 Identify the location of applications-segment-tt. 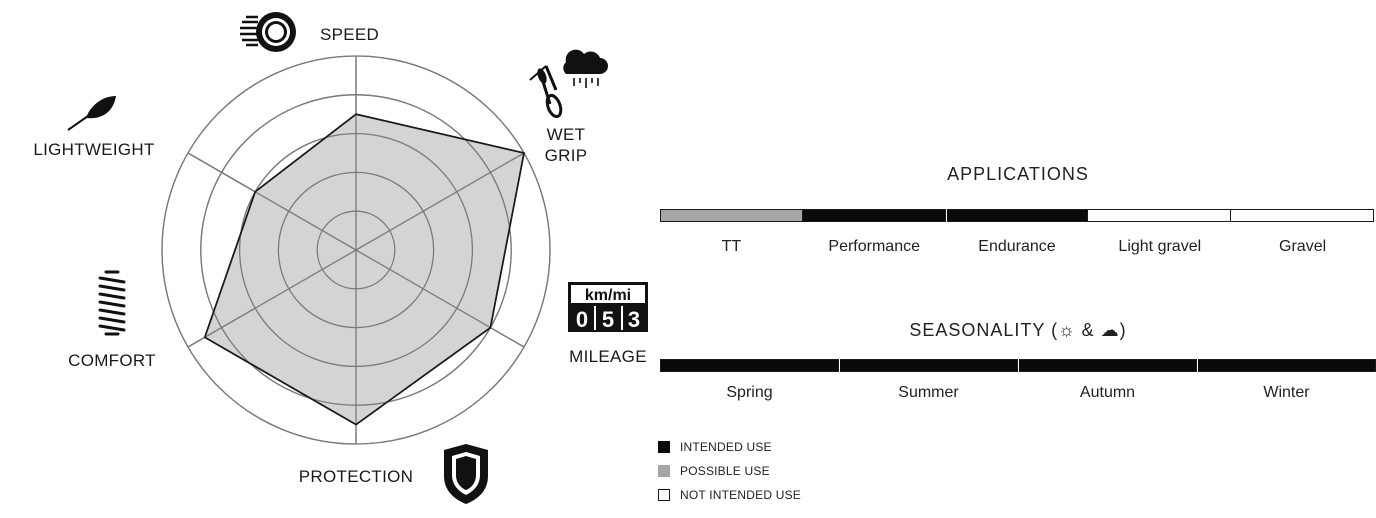
(731, 215).